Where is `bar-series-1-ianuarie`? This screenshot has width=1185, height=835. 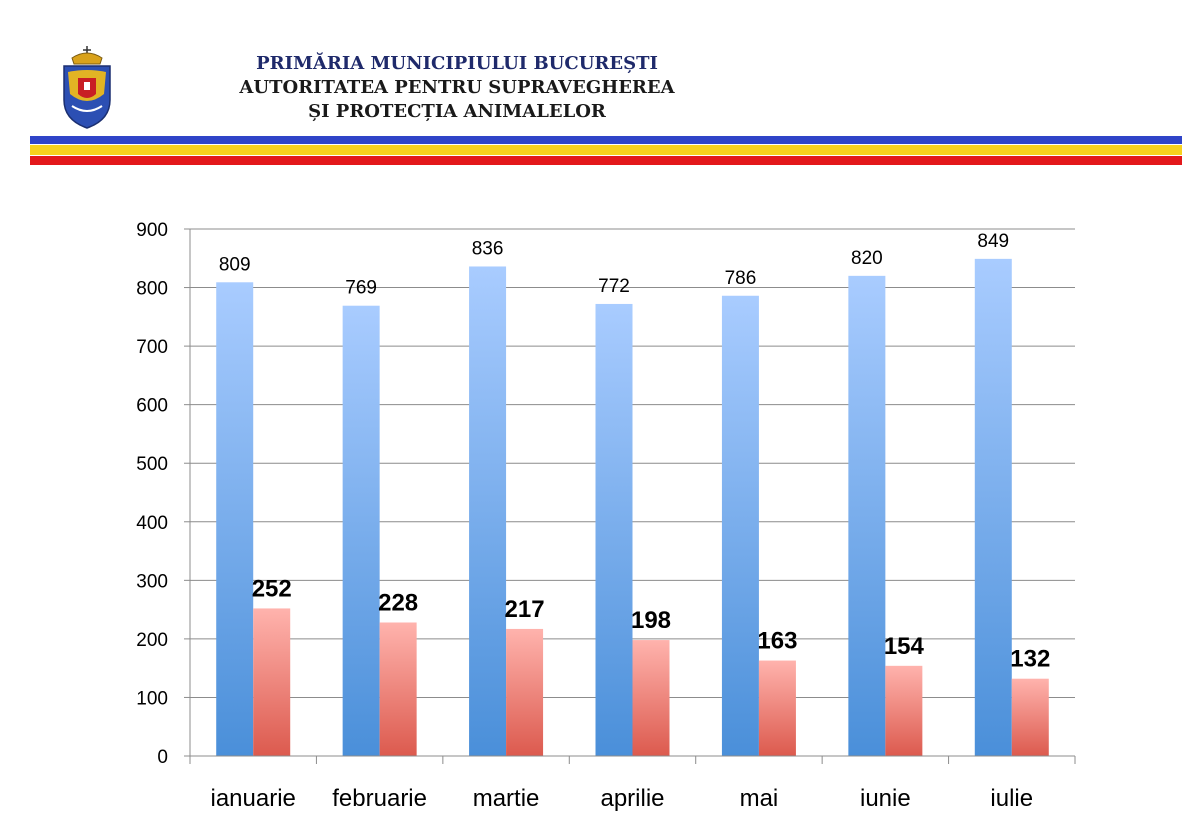 bar-series-1-ianuarie is located at coordinates (235, 519).